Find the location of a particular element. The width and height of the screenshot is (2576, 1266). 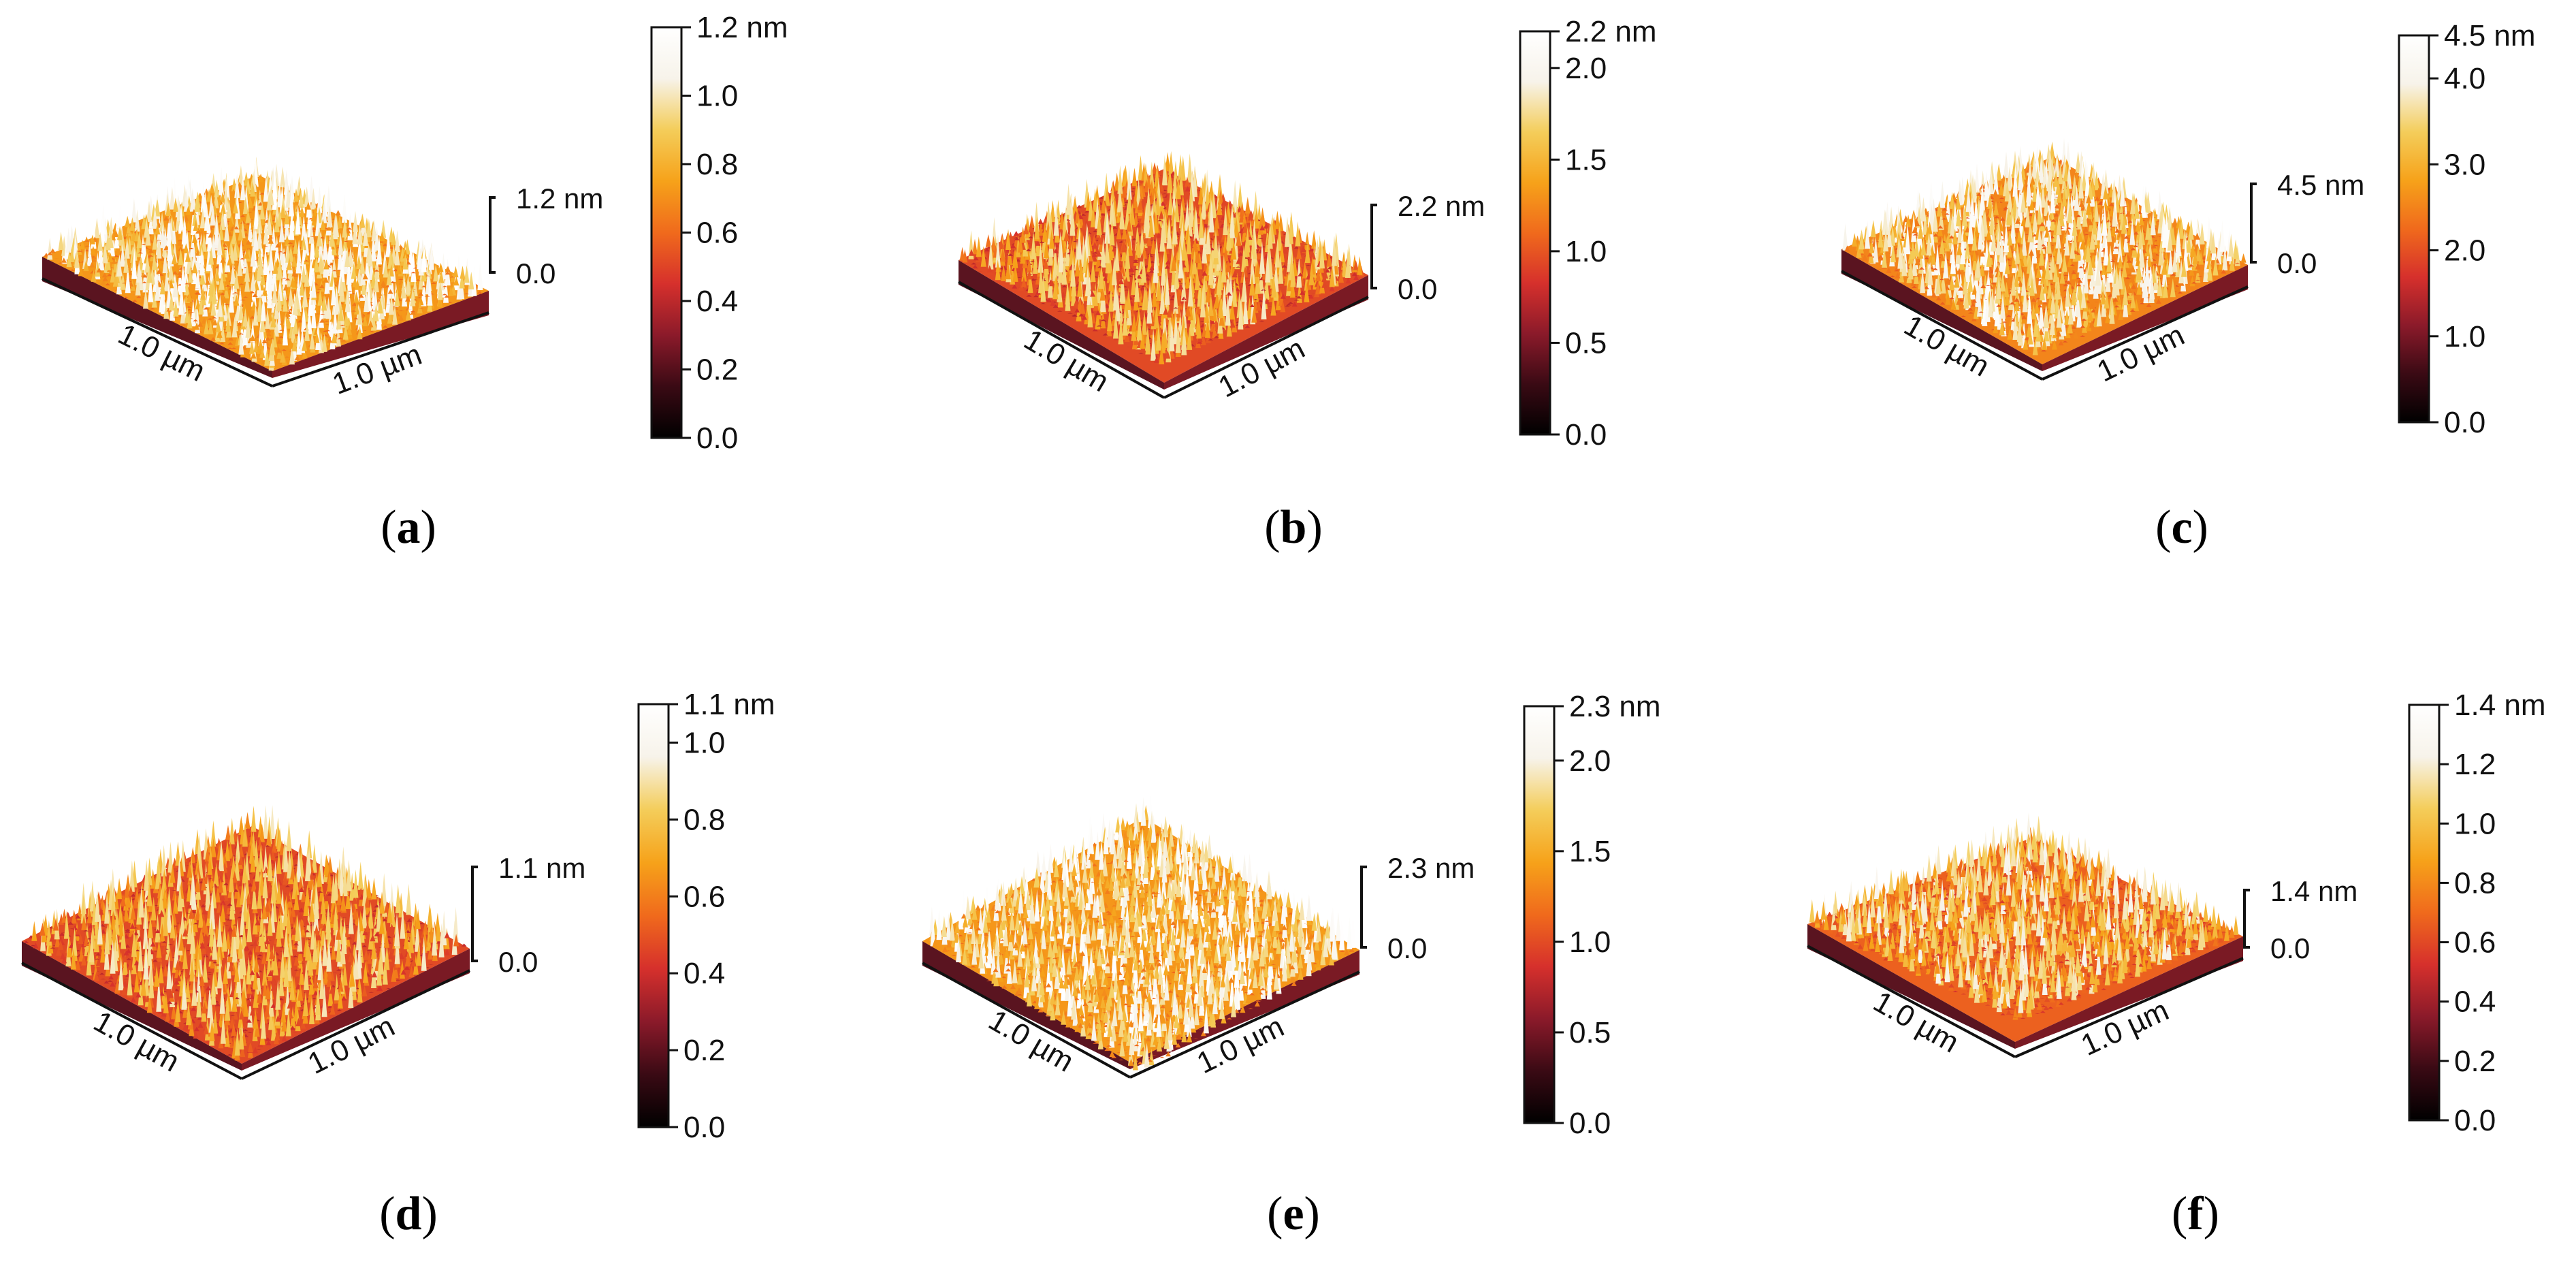

colorbar-tick-label: 0.2 is located at coordinates (717, 370).